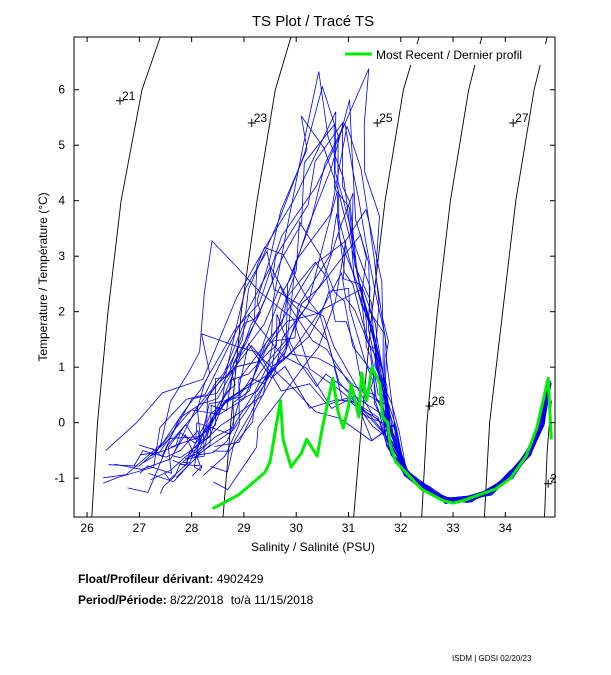 This screenshot has height=675, width=611. What do you see at coordinates (439, 401) in the screenshot?
I see `isopycnal-label: 26` at bounding box center [439, 401].